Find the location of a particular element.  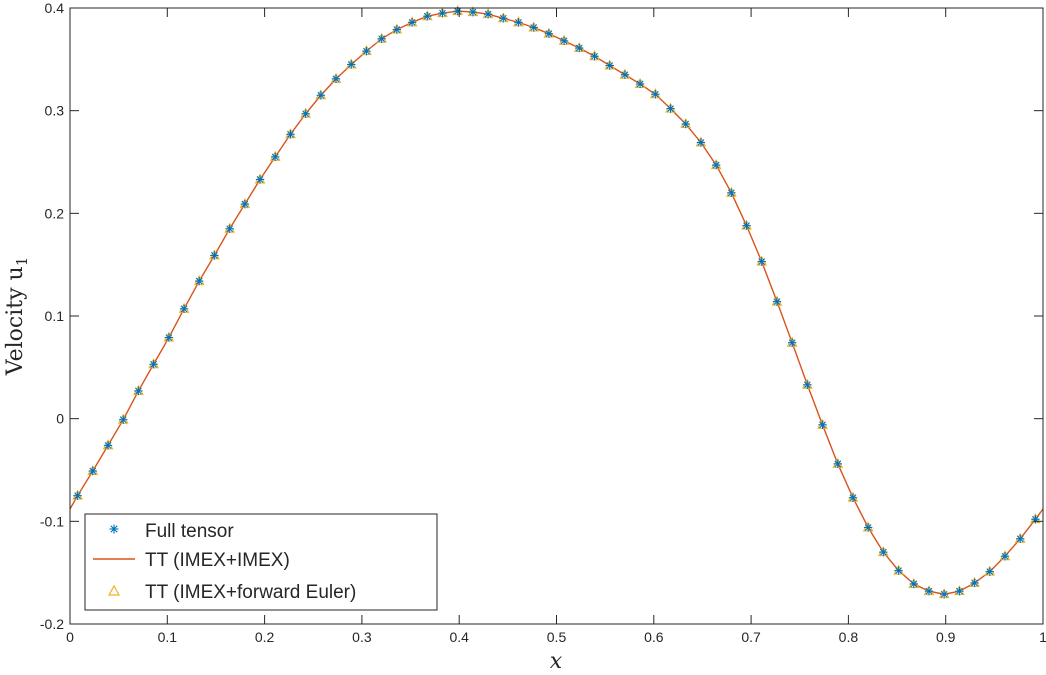

y-axis-label: Velocity u1 is located at coordinates (17, 317).